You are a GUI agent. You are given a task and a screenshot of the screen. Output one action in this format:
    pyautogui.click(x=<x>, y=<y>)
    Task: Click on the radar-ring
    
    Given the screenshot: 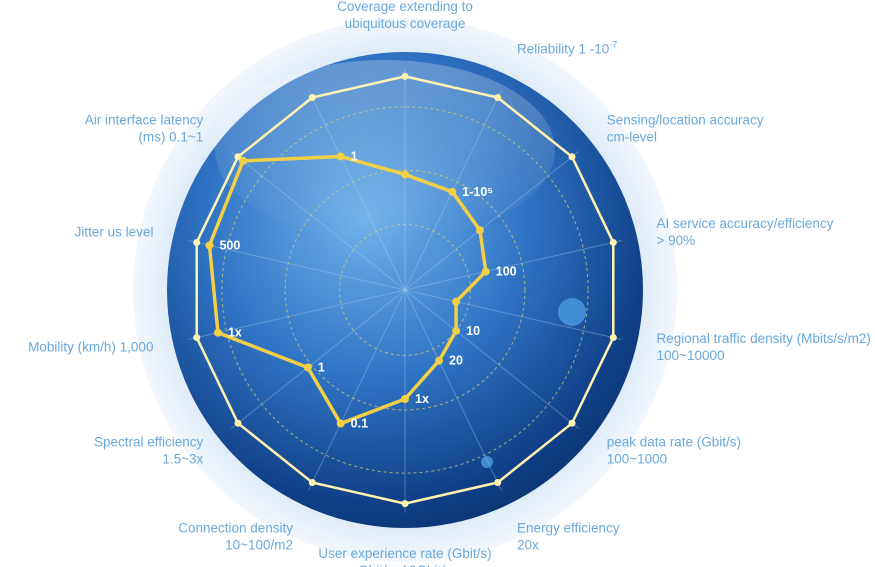 What is the action you would take?
    pyautogui.click(x=405, y=290)
    